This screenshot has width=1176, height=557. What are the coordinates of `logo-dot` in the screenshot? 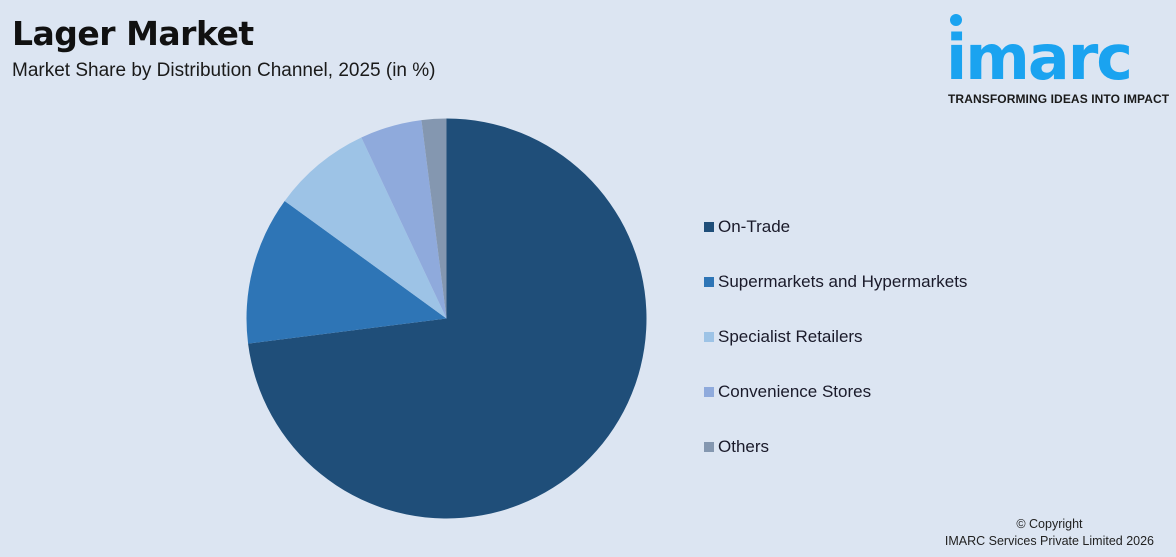 It's located at (956, 20).